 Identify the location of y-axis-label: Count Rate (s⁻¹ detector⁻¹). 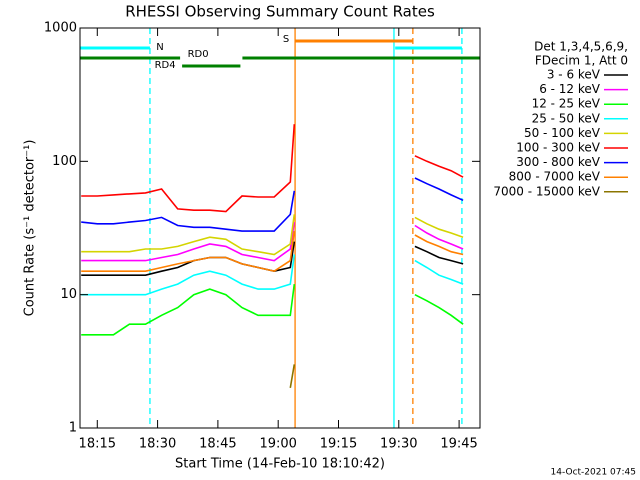
(30, 228).